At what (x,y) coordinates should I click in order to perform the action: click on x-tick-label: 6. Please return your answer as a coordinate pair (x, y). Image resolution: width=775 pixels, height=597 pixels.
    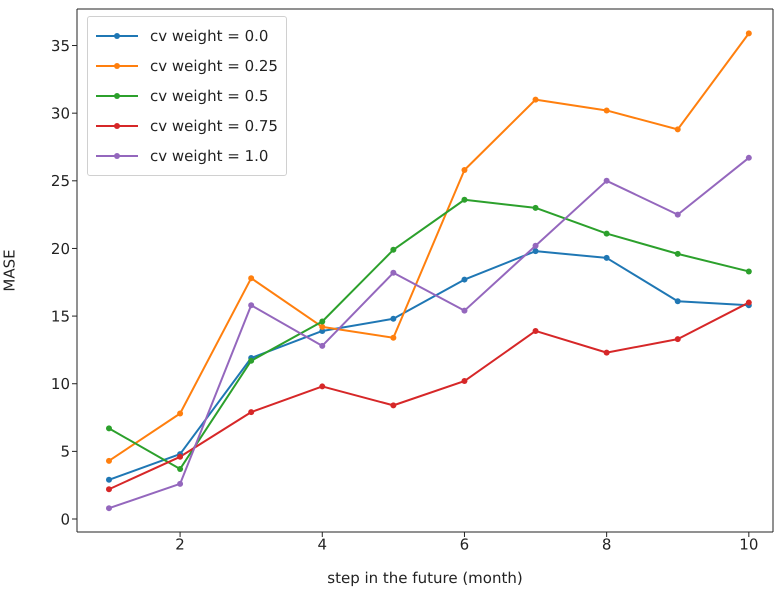
    Looking at the image, I should click on (465, 545).